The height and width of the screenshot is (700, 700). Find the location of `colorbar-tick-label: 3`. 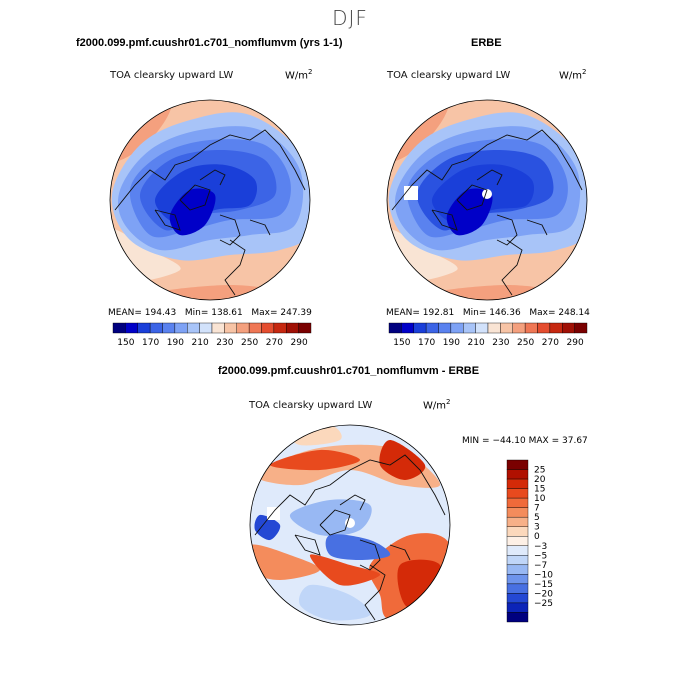

colorbar-tick-label: 3 is located at coordinates (537, 528).